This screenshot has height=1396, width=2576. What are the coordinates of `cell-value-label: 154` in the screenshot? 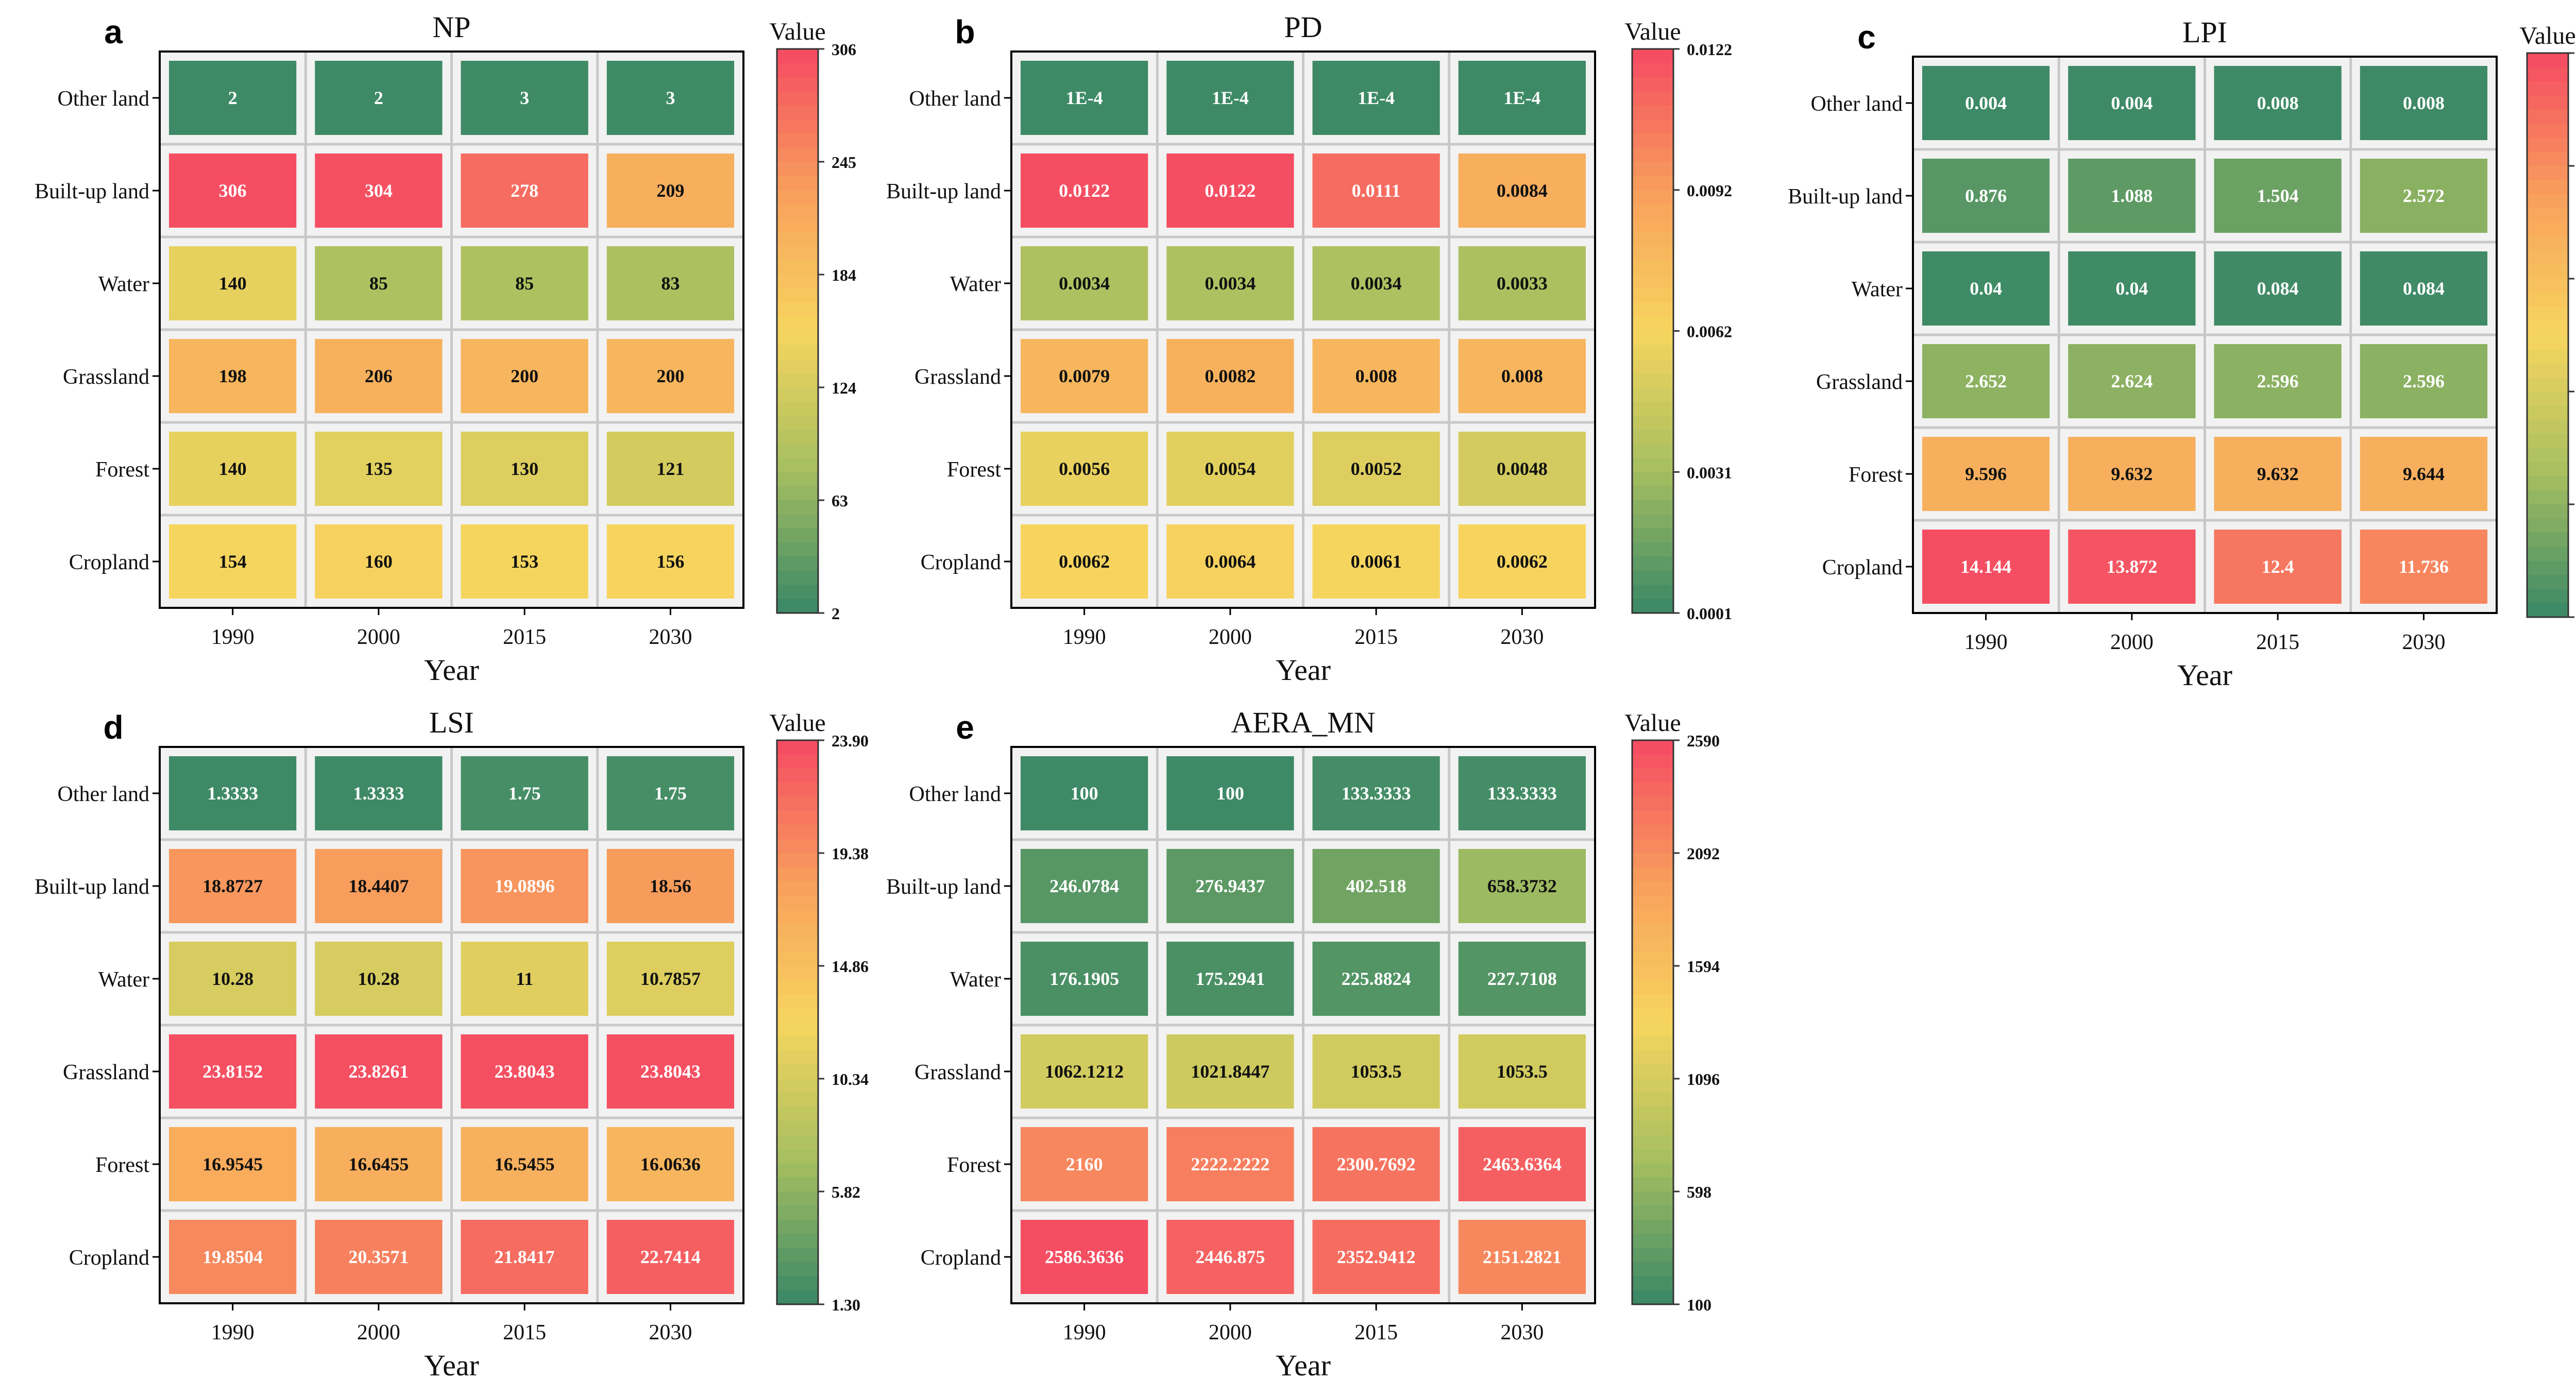 It's located at (233, 561).